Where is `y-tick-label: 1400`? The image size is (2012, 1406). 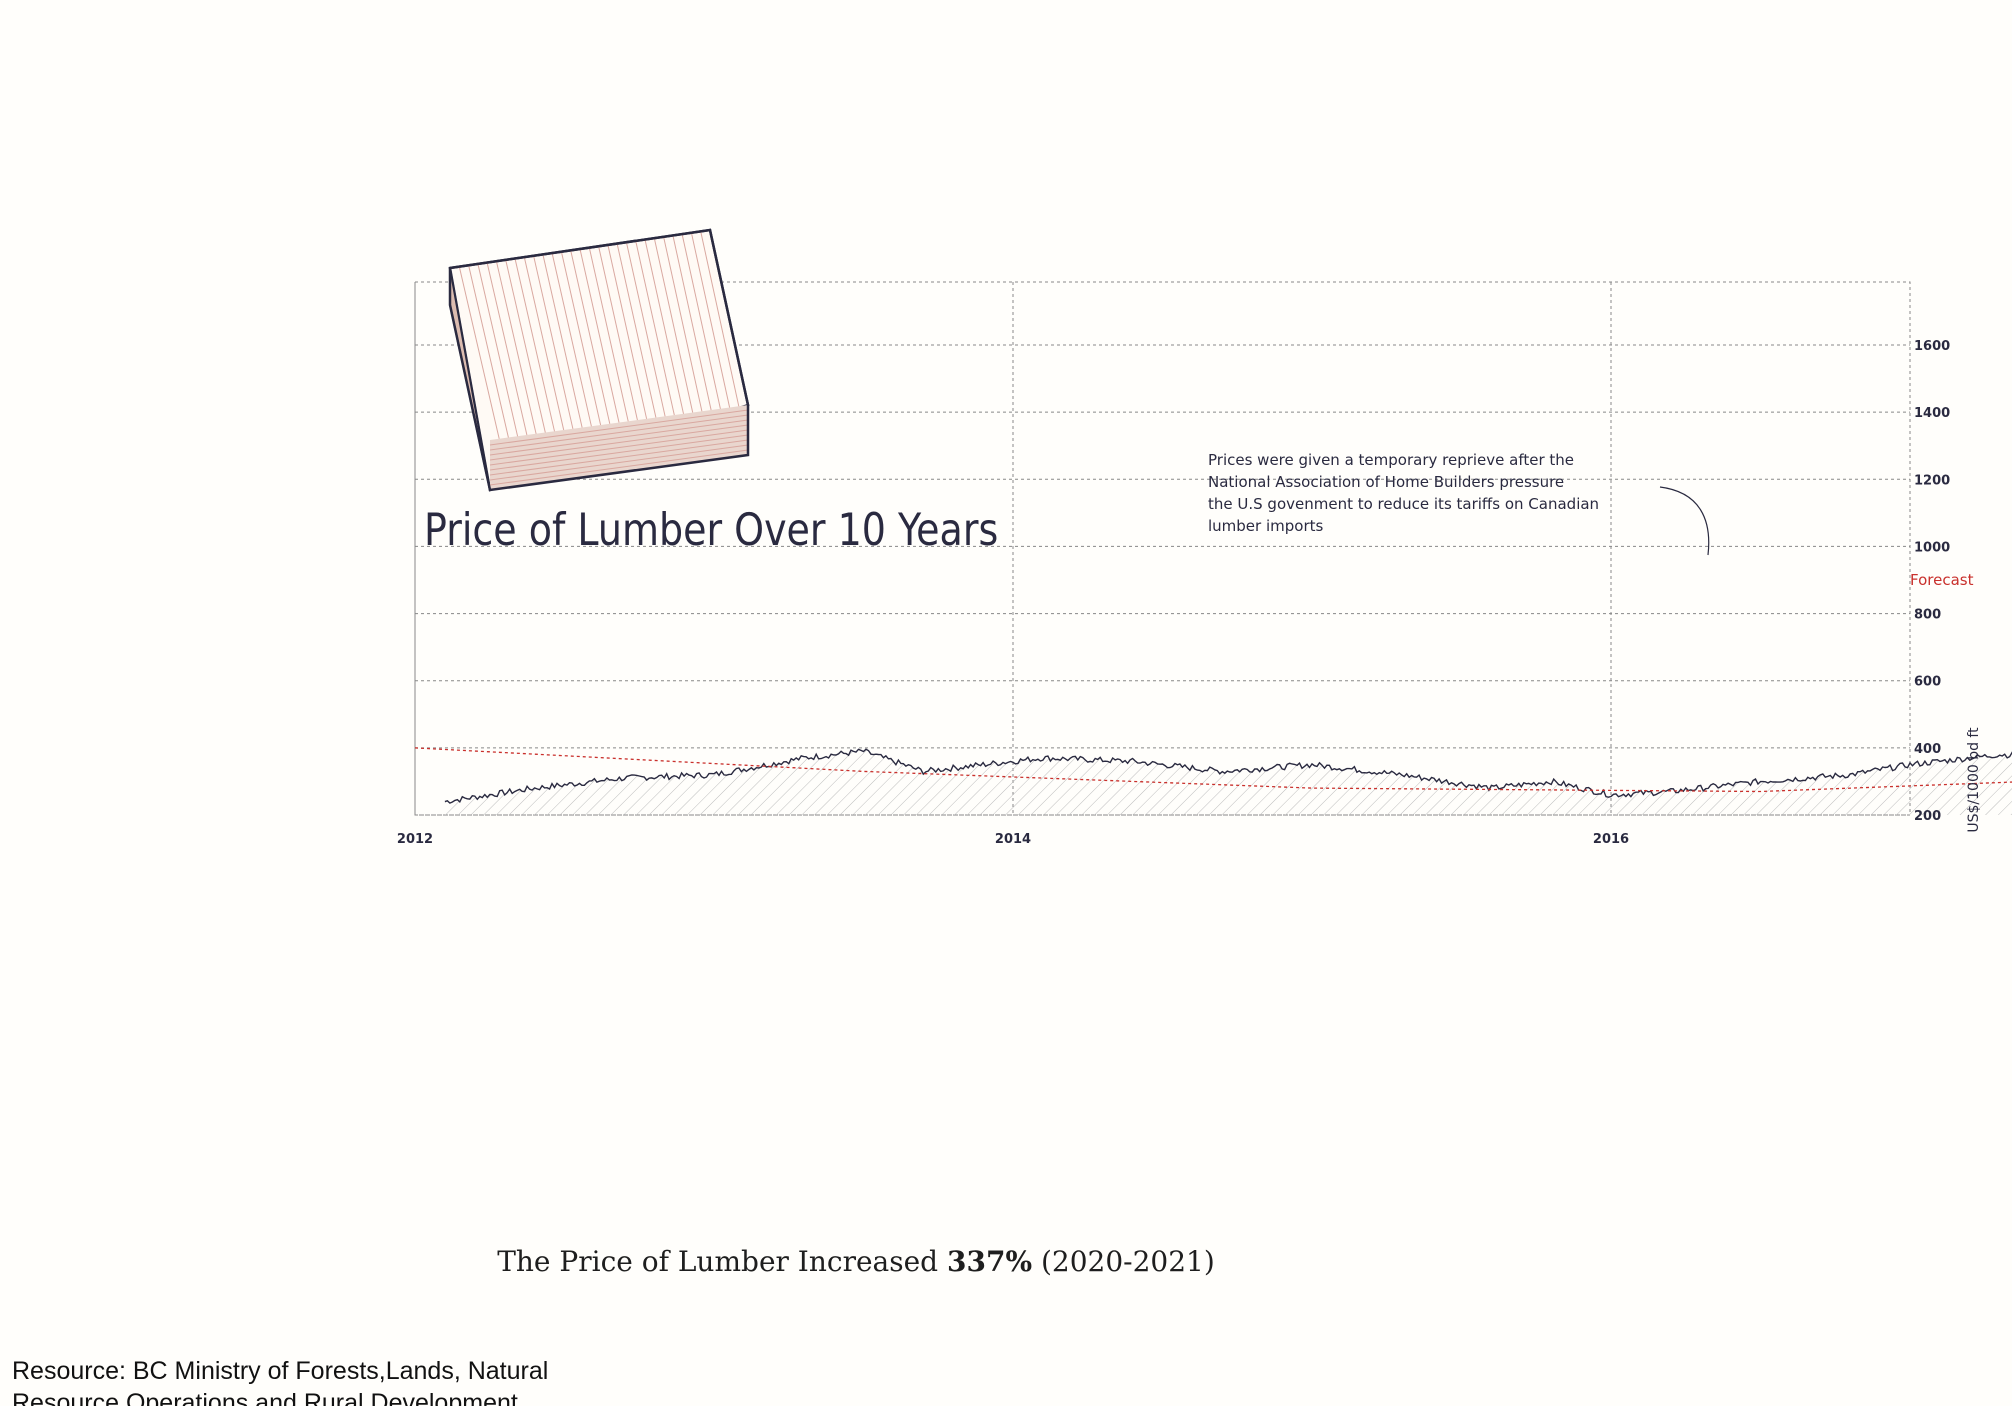 y-tick-label: 1400 is located at coordinates (1932, 413).